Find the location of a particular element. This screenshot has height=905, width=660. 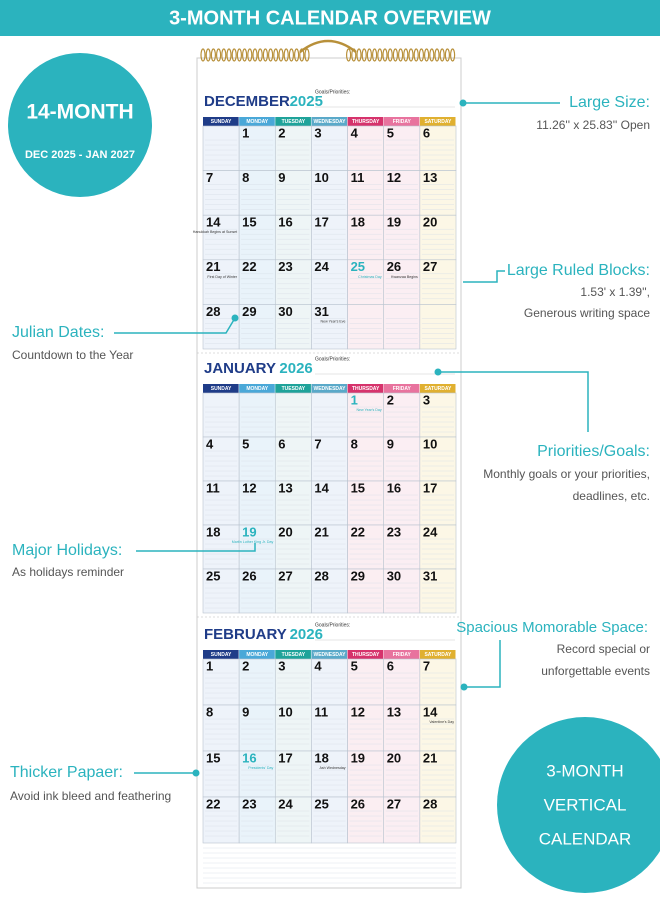

day-number: 26 is located at coordinates (358, 803).